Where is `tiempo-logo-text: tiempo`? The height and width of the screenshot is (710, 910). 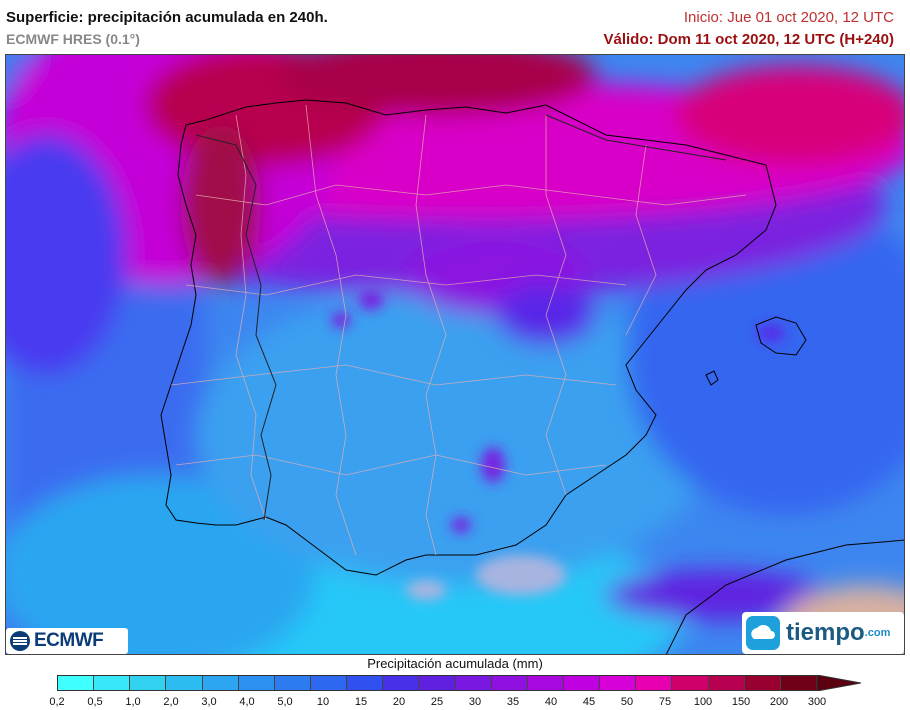
tiempo-logo-text: tiempo is located at coordinates (825, 632).